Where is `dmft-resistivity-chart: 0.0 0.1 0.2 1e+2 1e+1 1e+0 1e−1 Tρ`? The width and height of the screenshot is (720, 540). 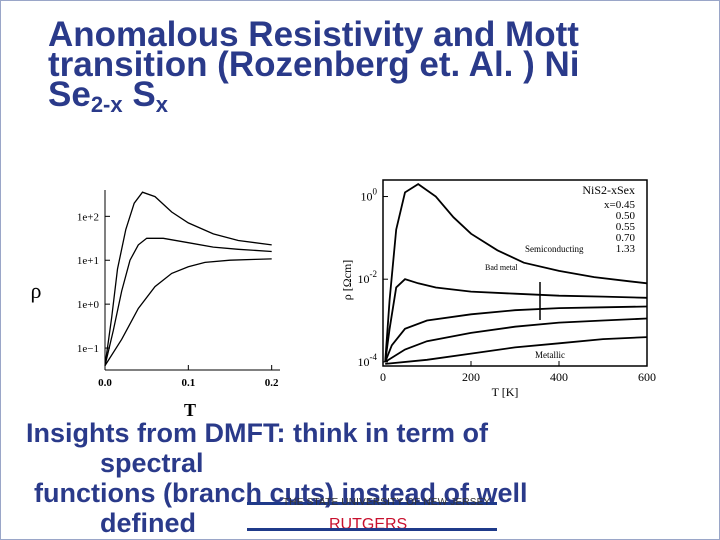
dmft-resistivity-chart: 0.0 0.1 0.2 1e+2 1e+1 1e+0 1e−1 Tρ is located at coordinates (155, 305).